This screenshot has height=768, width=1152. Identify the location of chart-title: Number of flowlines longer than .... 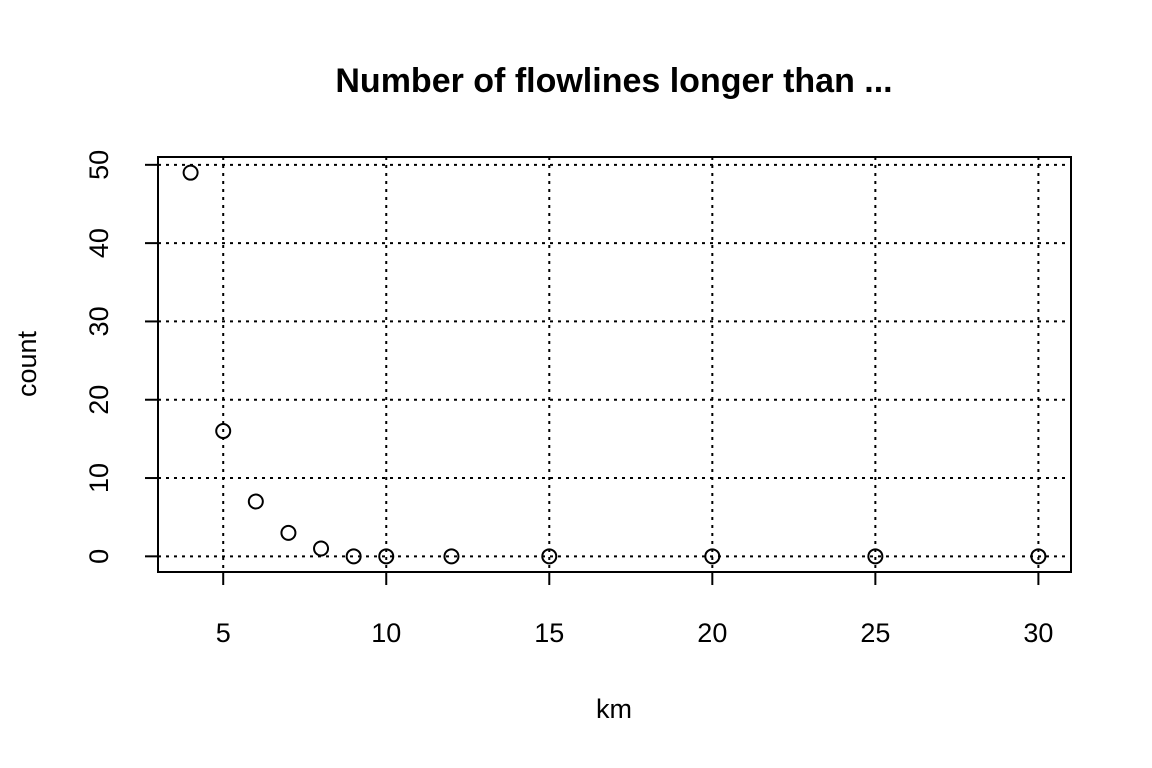
(613, 81).